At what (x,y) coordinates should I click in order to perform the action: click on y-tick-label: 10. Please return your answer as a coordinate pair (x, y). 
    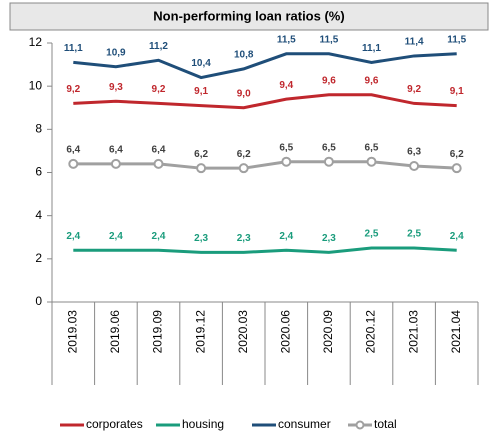
    Looking at the image, I should click on (36, 85).